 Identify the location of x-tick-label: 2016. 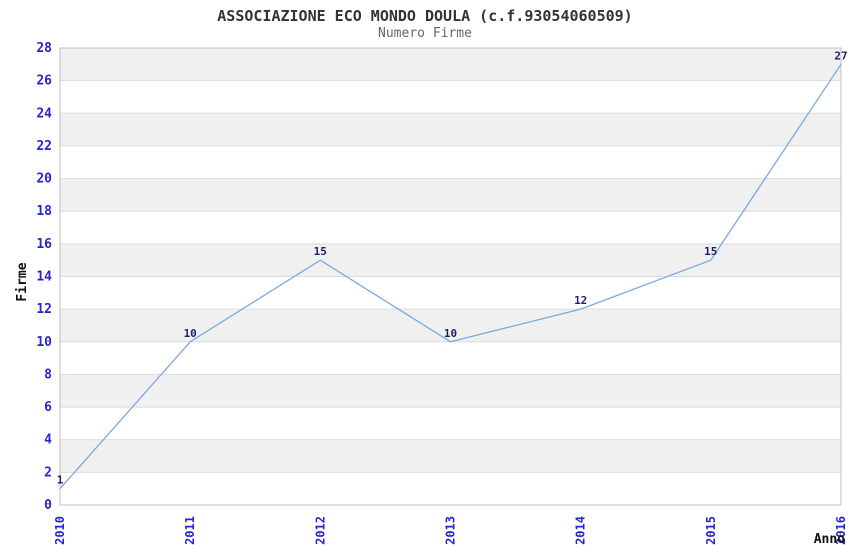
(841, 530).